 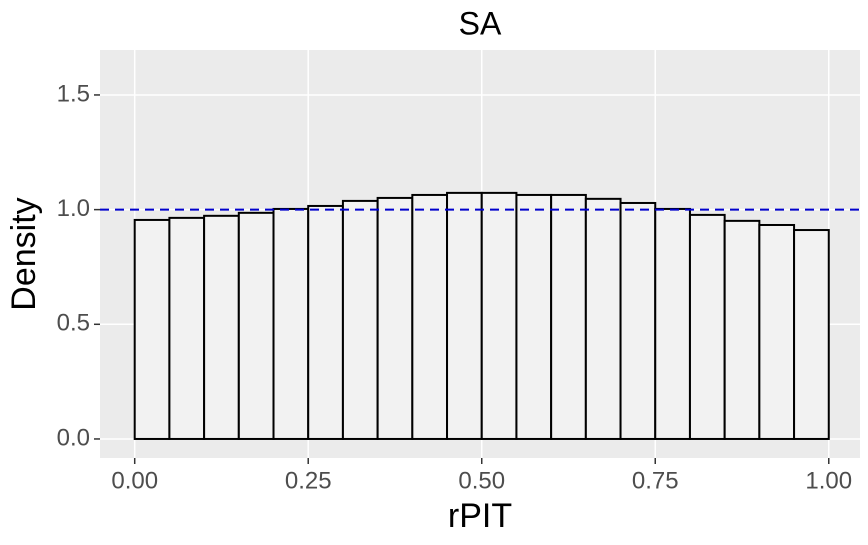 What do you see at coordinates (828, 480) in the screenshot?
I see `x-tick-label: 1.00` at bounding box center [828, 480].